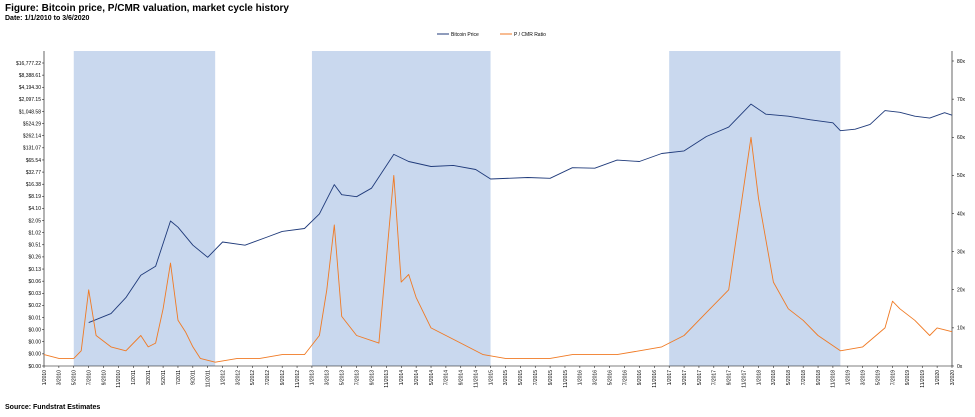 Image resolution: width=975 pixels, height=417 pixels. I want to click on x-tick-label: 11/2019, so click(923, 379).